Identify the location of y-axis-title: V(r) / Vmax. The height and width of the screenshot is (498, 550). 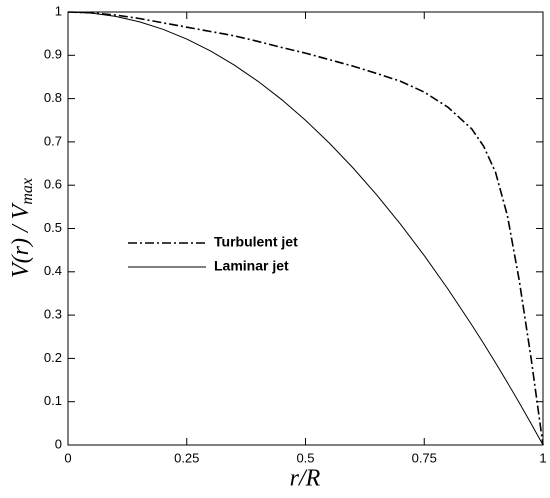
(22, 228).